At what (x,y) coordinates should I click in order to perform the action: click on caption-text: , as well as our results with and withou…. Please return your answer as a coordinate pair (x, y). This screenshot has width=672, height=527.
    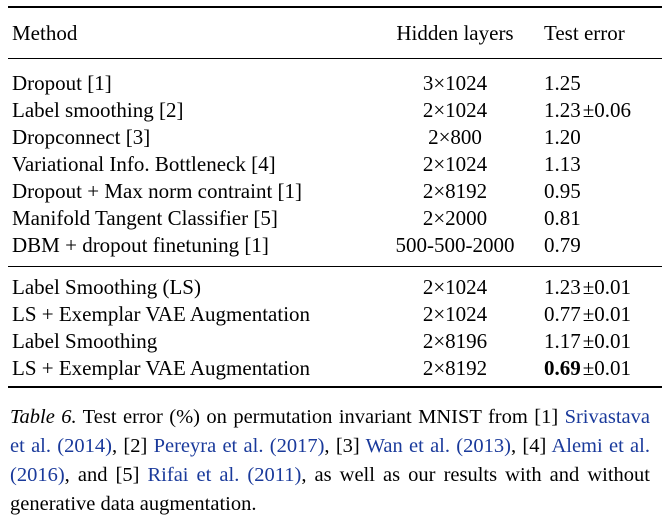
    Looking at the image, I should click on (330, 489).